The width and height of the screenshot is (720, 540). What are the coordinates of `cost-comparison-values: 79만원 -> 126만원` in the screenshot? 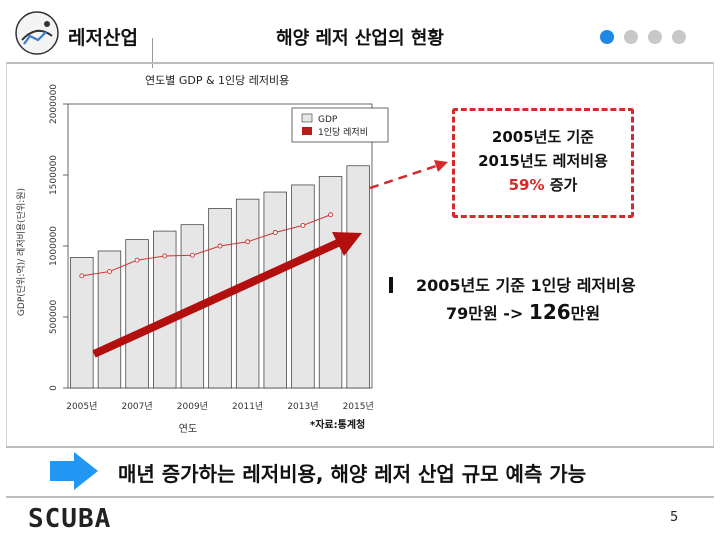 It's located at (523, 312).